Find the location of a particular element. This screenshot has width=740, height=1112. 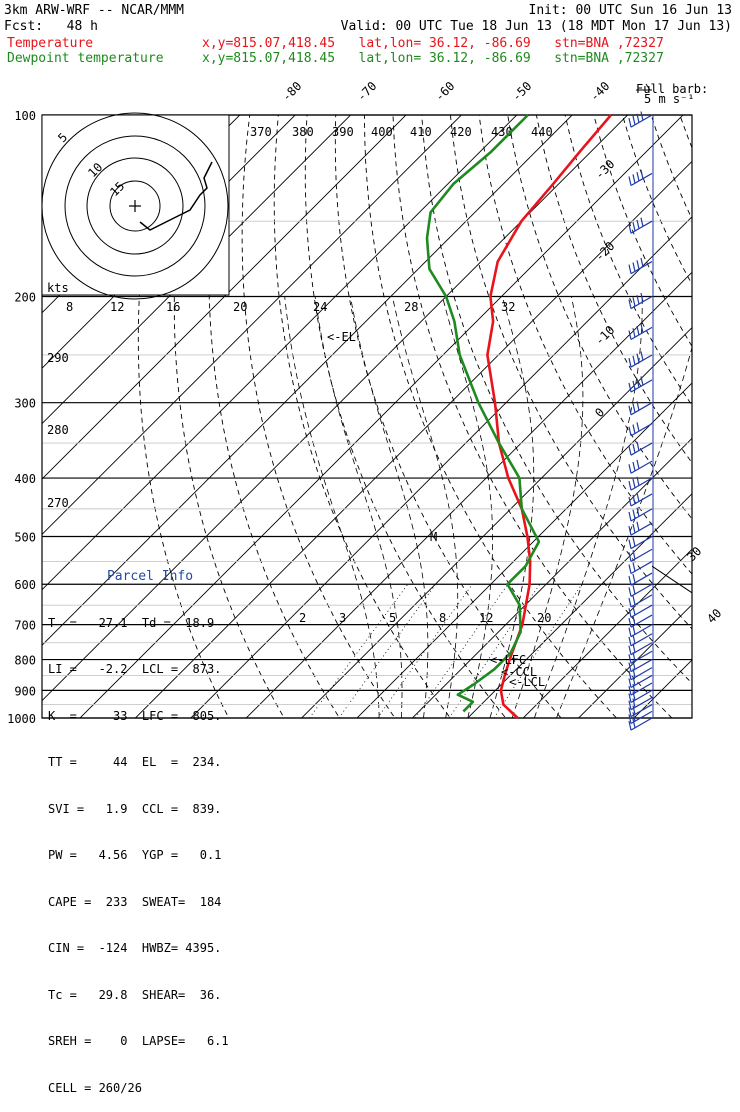

level-annotation: <-EL is located at coordinates (341, 337).